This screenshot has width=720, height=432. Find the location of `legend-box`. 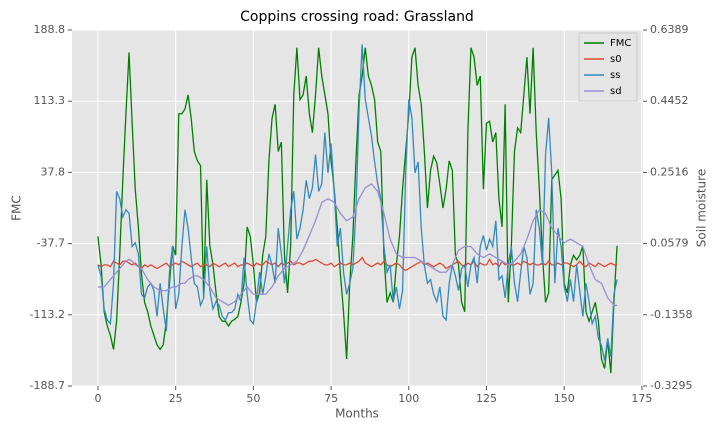

legend-box is located at coordinates (608, 67).